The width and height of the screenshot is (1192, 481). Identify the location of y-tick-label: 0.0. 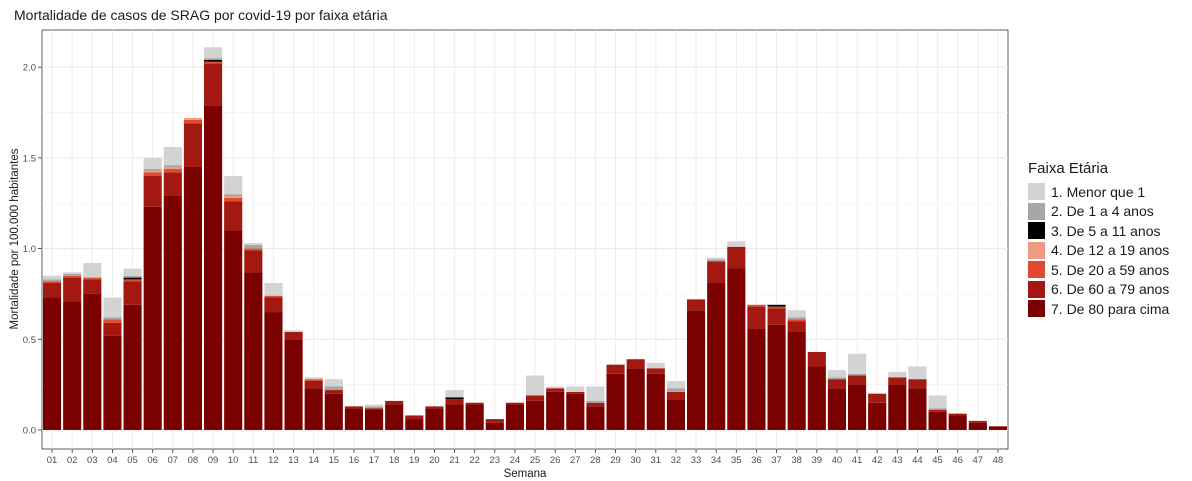
(29, 430).